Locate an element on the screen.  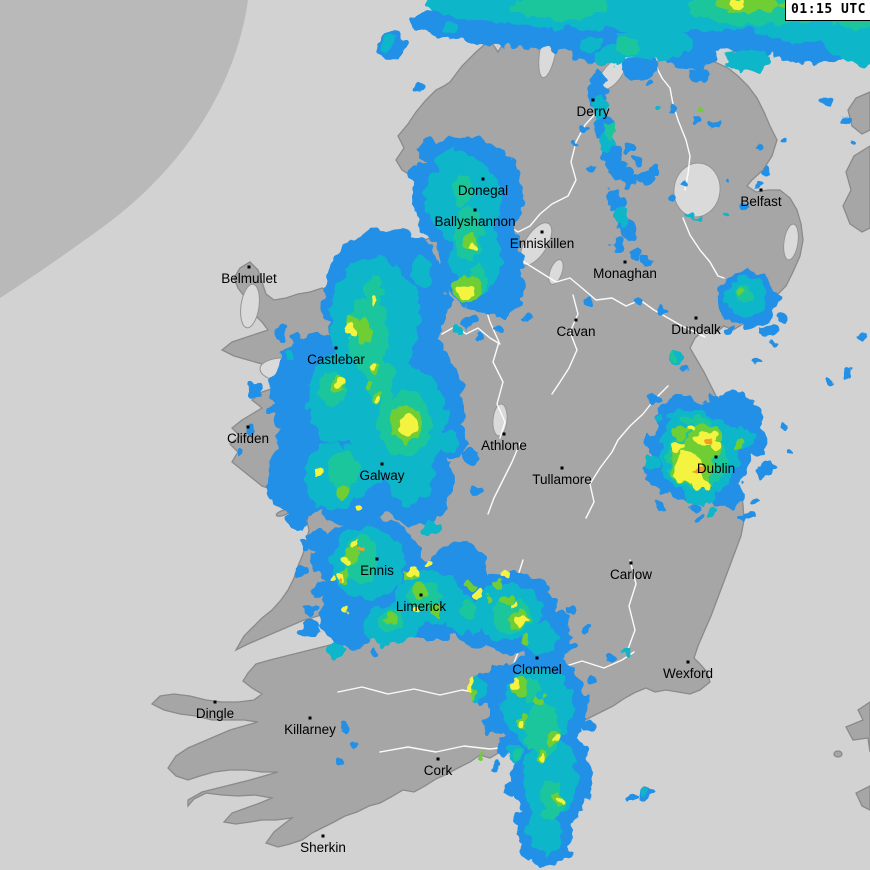
city-belfast: Belfast is located at coordinates (761, 198).